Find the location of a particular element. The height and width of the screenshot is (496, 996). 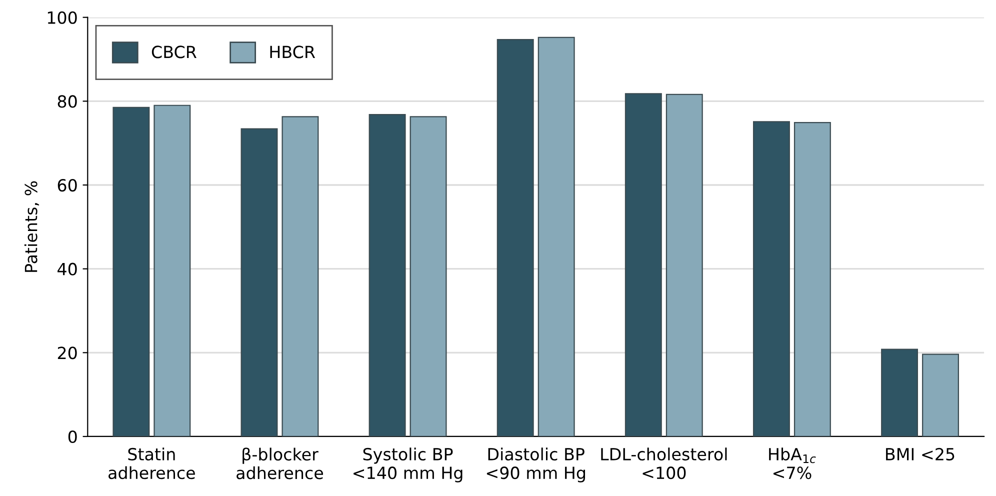

x-tick-label: HbA$_{1c}$ <7% is located at coordinates (792, 464).